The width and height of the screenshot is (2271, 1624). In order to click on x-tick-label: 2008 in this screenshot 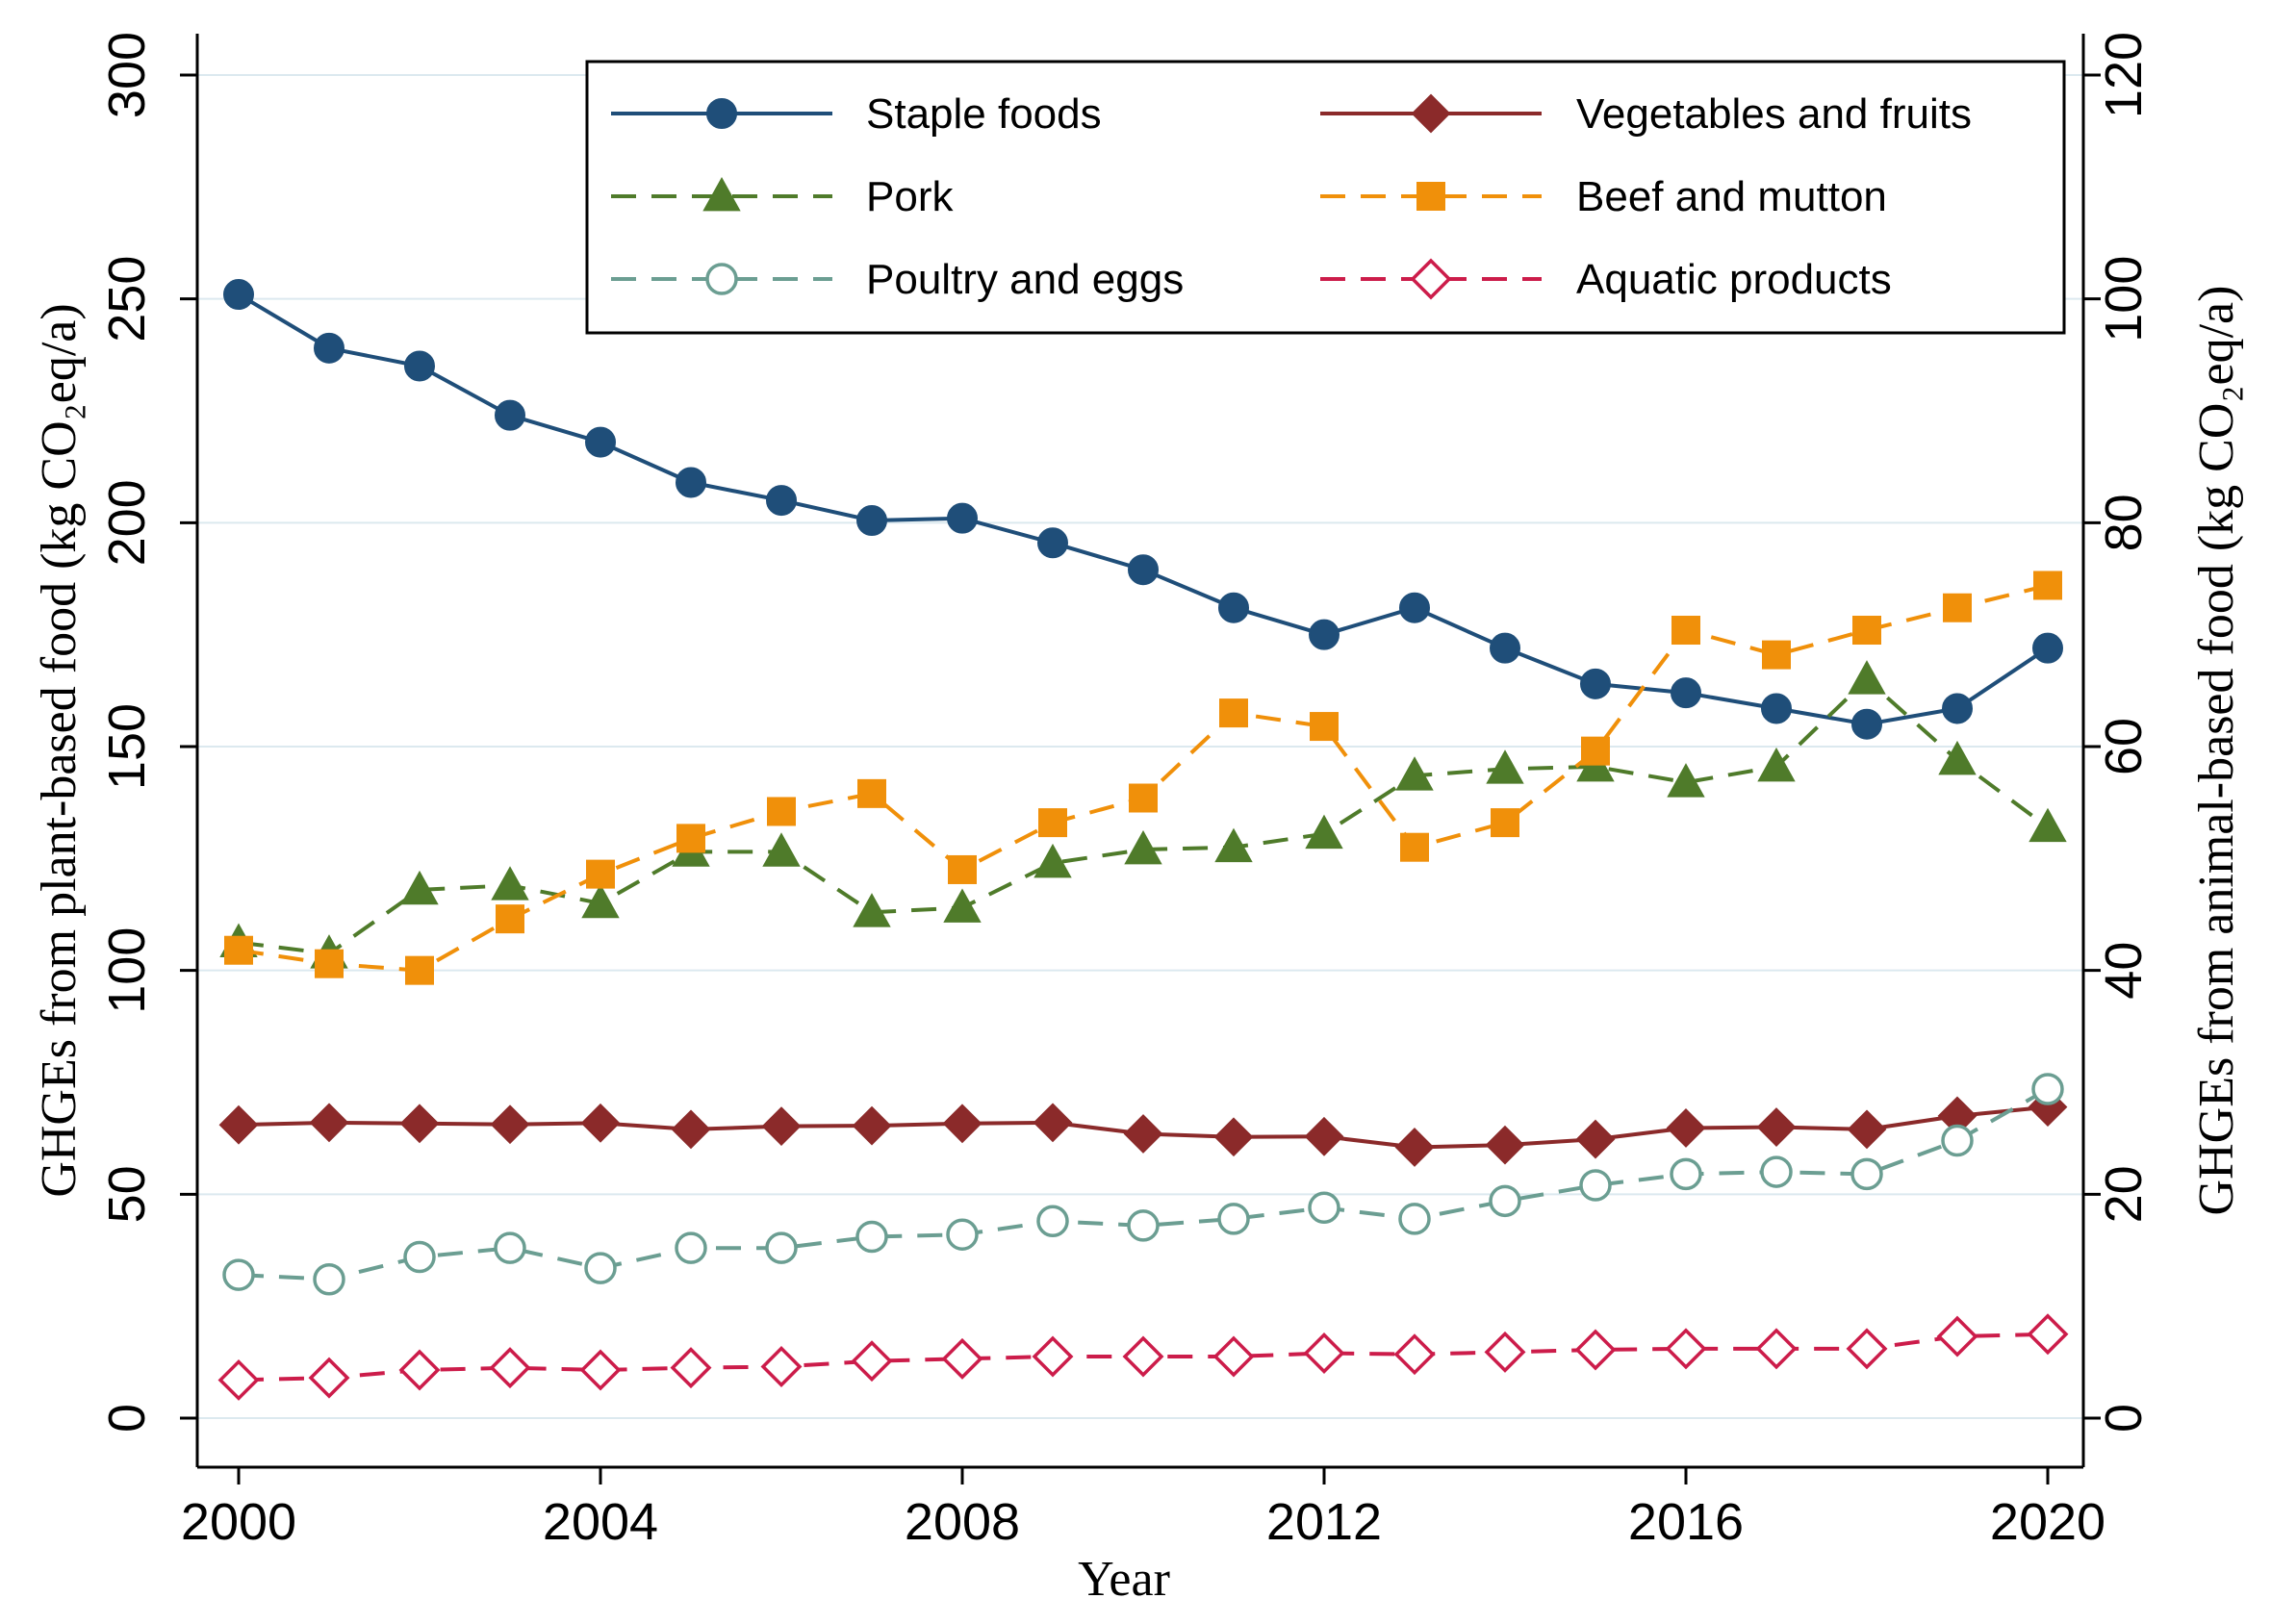, I will do `click(962, 1522)`.